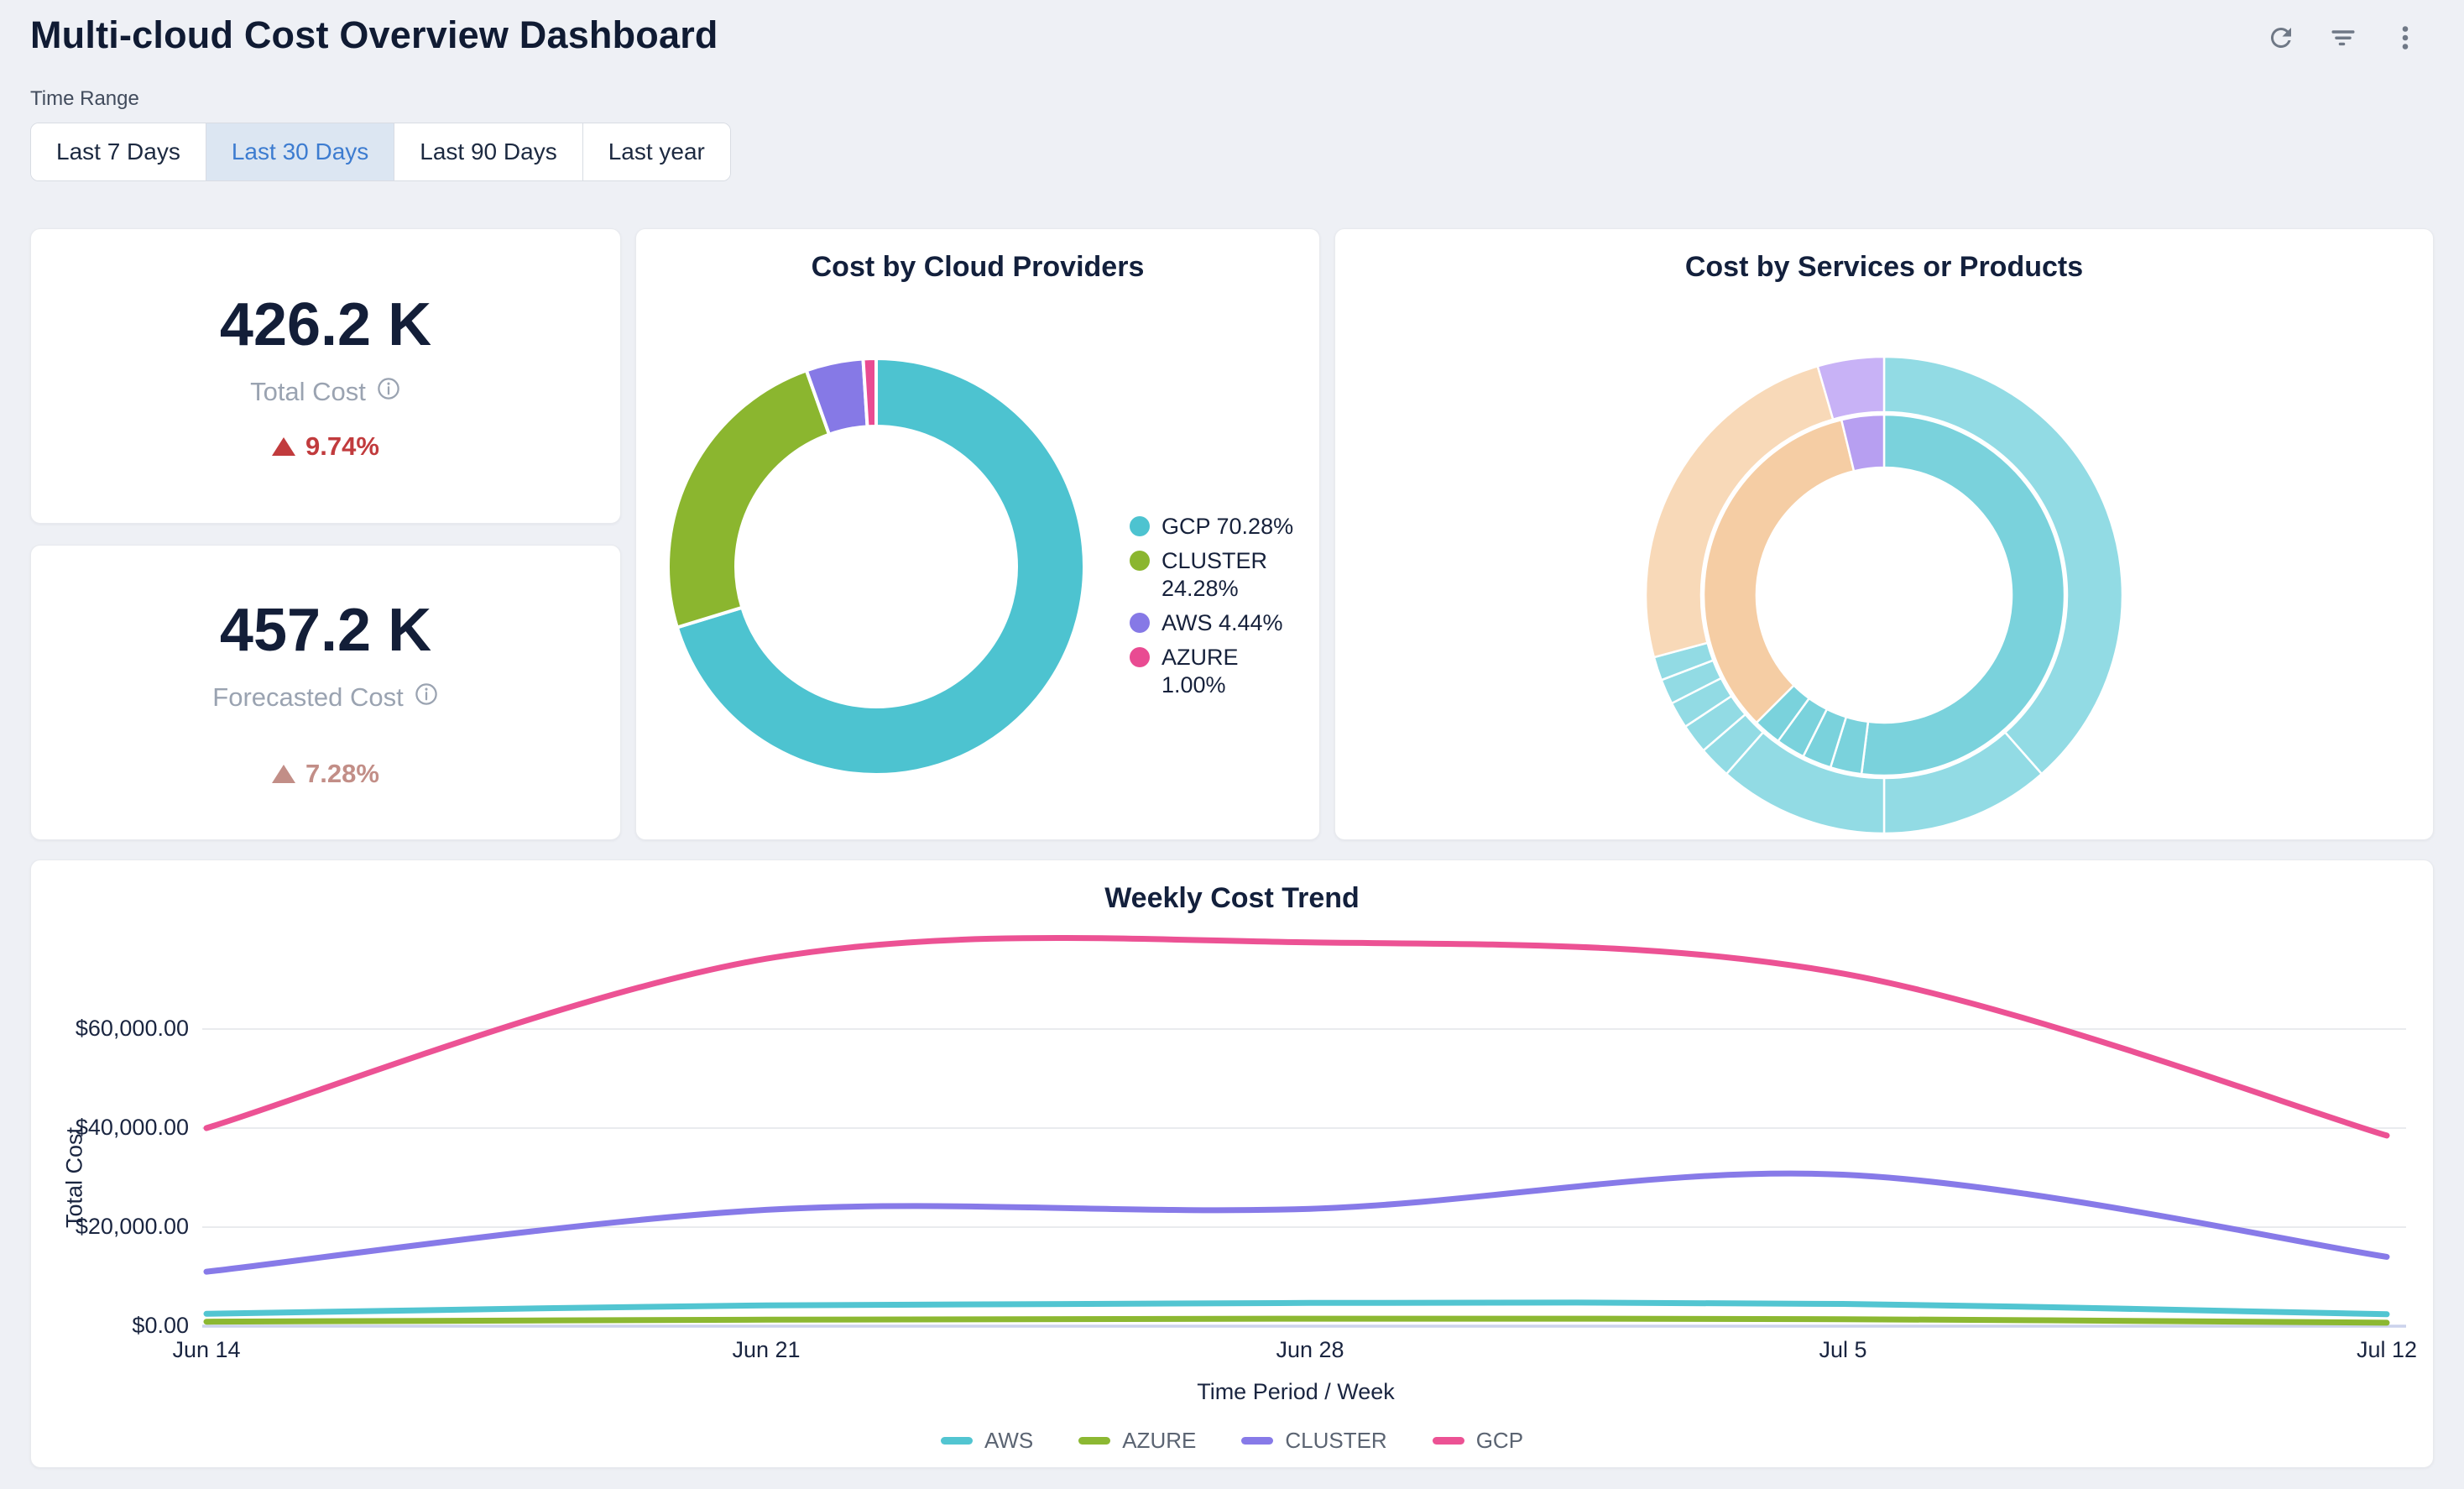 Image resolution: width=2464 pixels, height=1489 pixels. Describe the element at coordinates (132, 1226) in the screenshot. I see `y-tick-20000: $20,000.00` at that location.